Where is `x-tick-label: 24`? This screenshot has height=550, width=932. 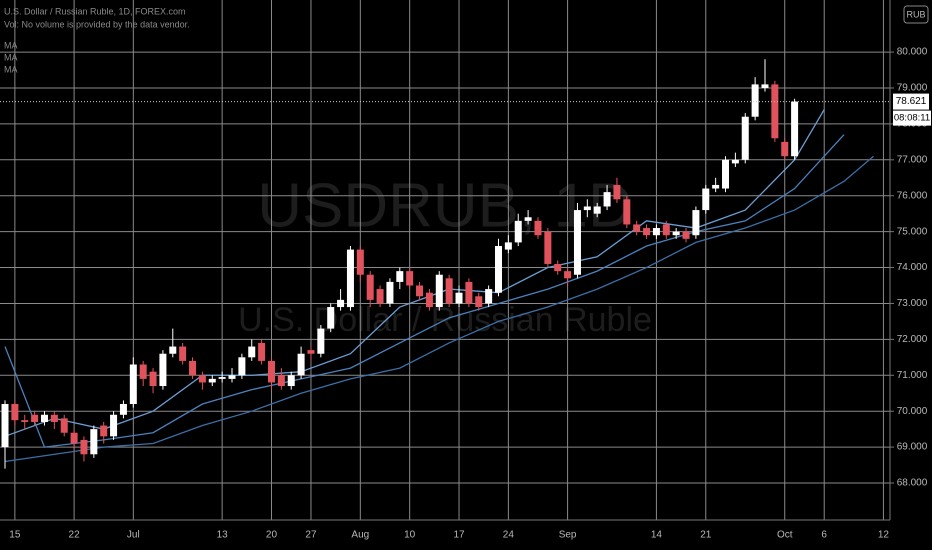
x-tick-label: 24 is located at coordinates (509, 535).